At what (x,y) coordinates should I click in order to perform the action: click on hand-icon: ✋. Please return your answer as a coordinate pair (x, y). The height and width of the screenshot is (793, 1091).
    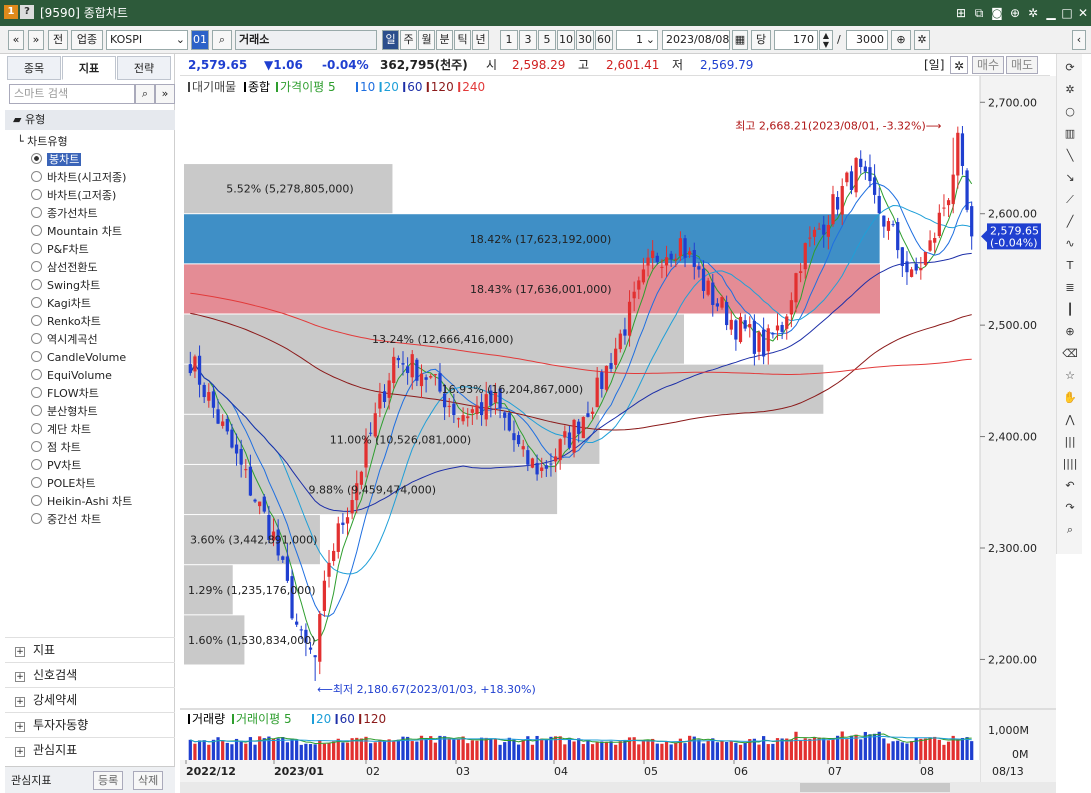
    Looking at the image, I should click on (1070, 397).